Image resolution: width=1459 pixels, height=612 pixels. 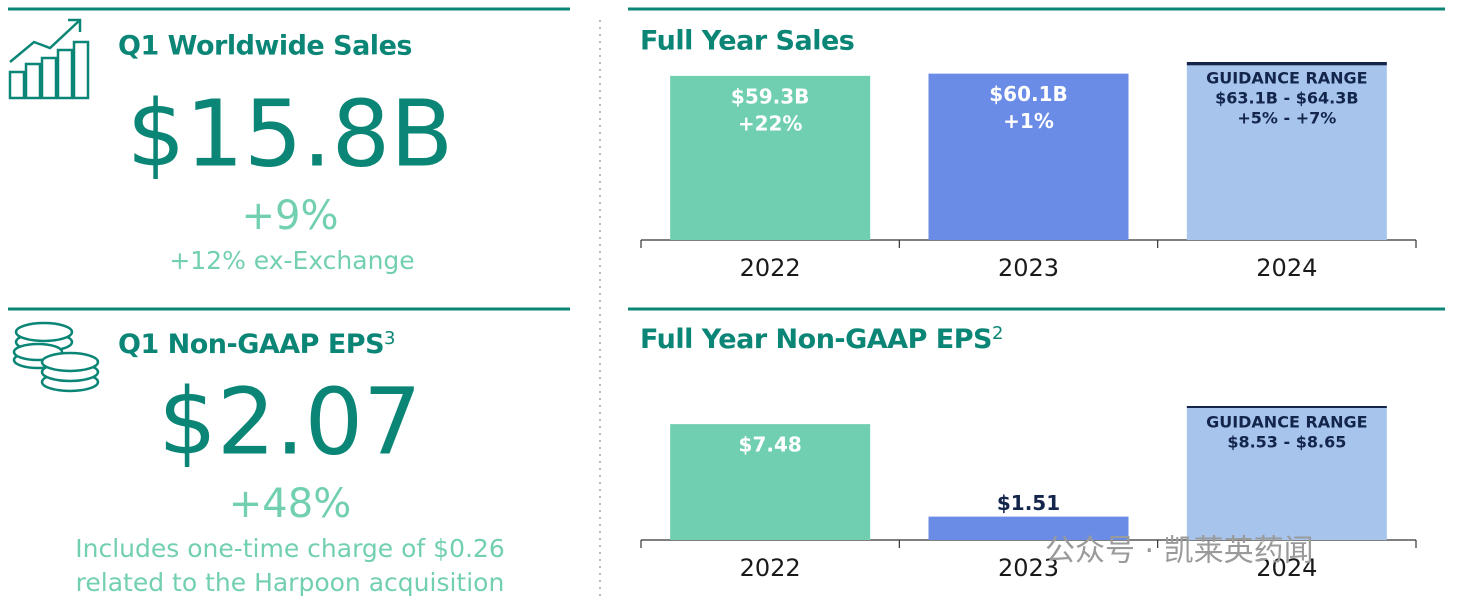 I want to click on kpi-title: Q1 Non-GAAP EPS3, so click(x=256, y=344).